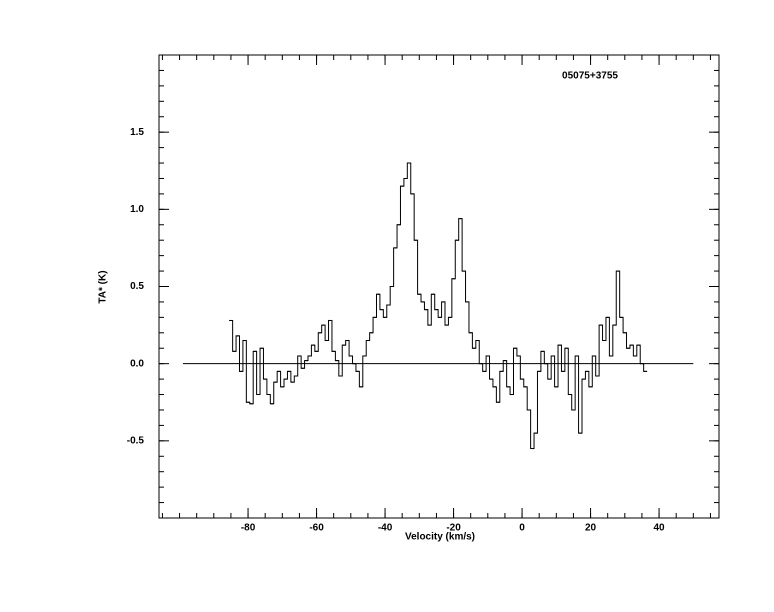 This screenshot has width=774, height=612. I want to click on x-tick-label: -40, so click(385, 528).